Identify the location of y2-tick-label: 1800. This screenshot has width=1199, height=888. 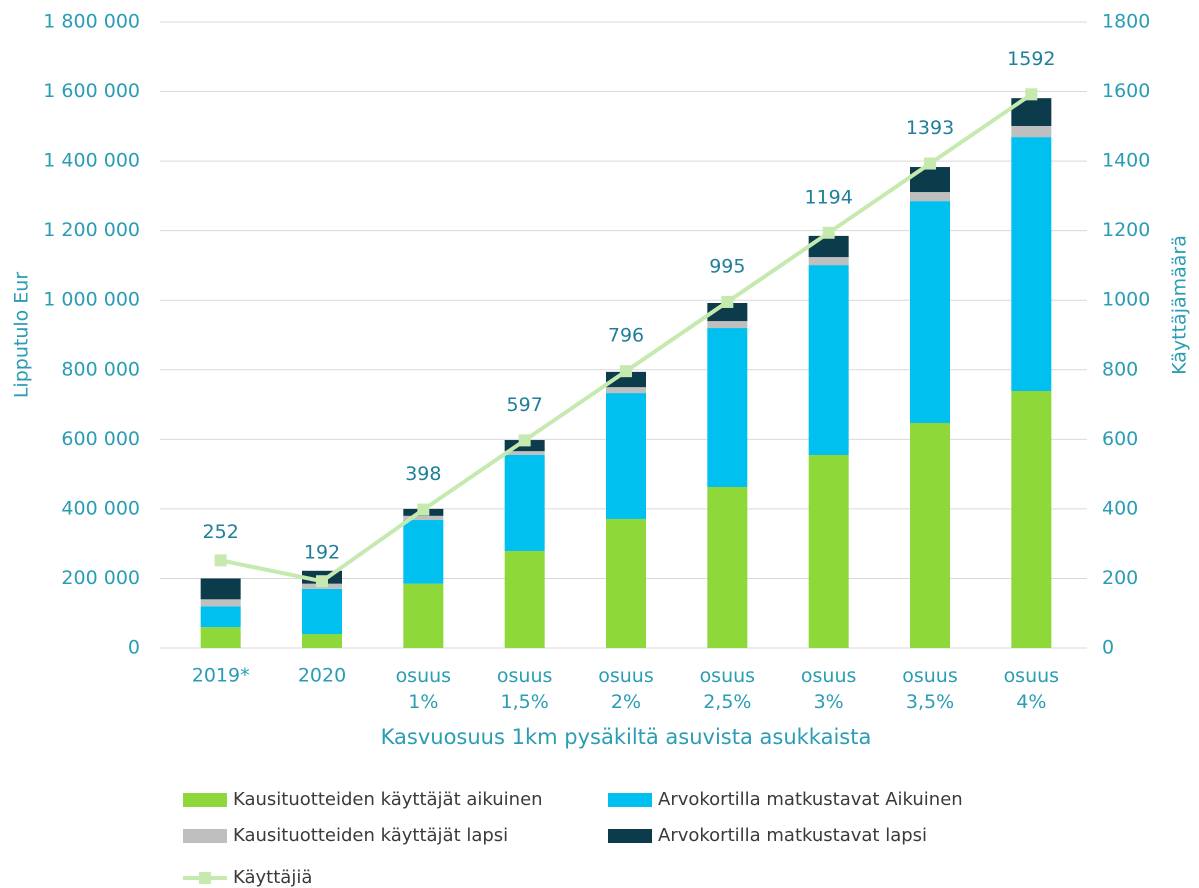
(1126, 22).